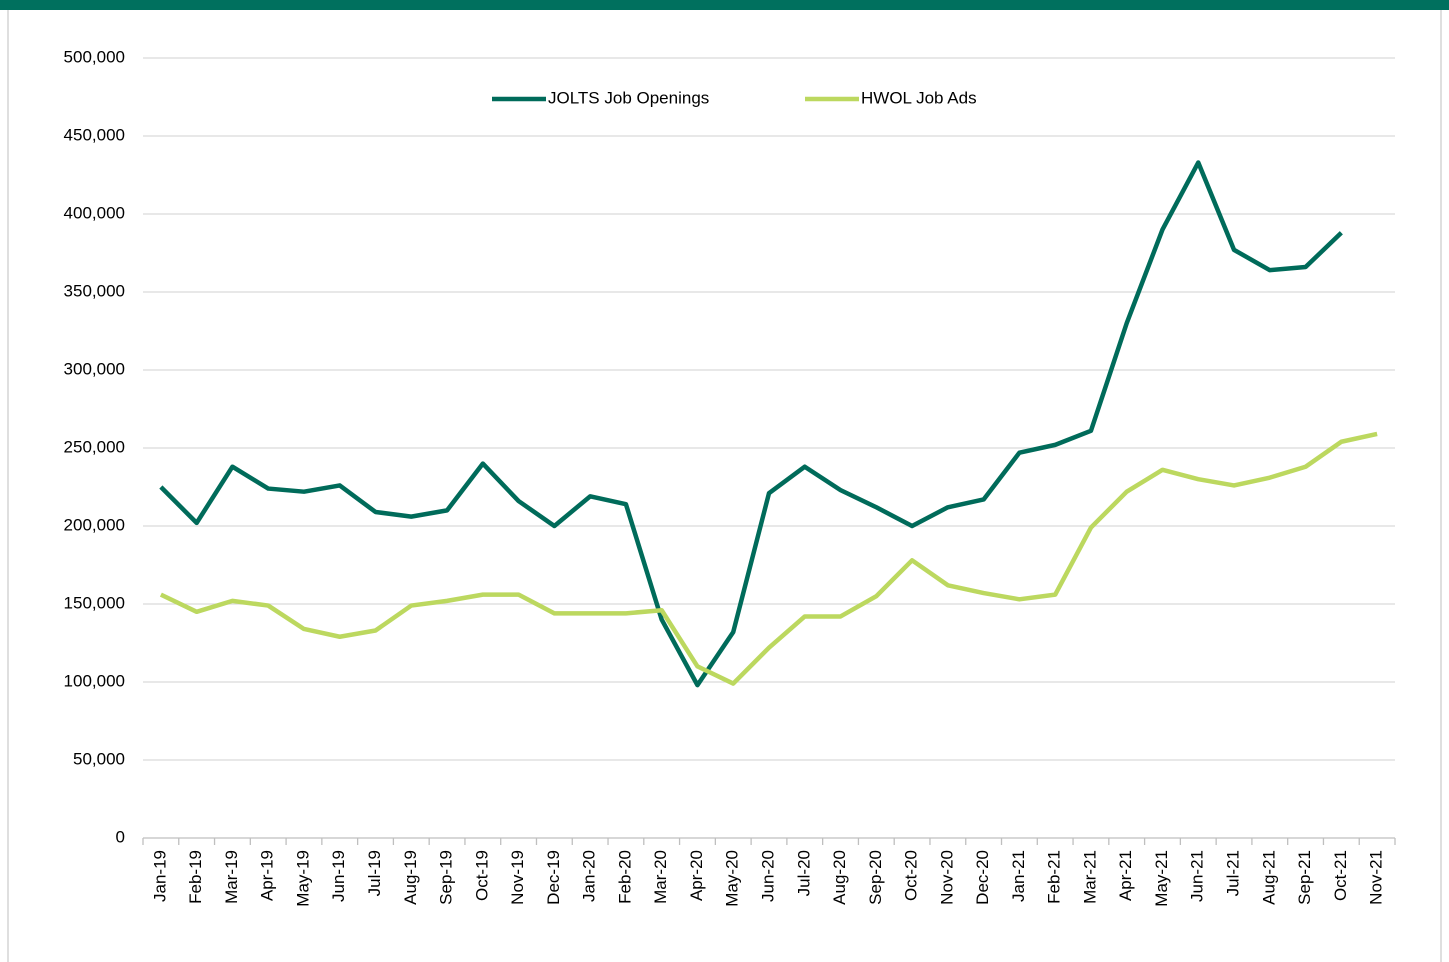  What do you see at coordinates (767, 876) in the screenshot?
I see `x-tick-label: Jun-20` at bounding box center [767, 876].